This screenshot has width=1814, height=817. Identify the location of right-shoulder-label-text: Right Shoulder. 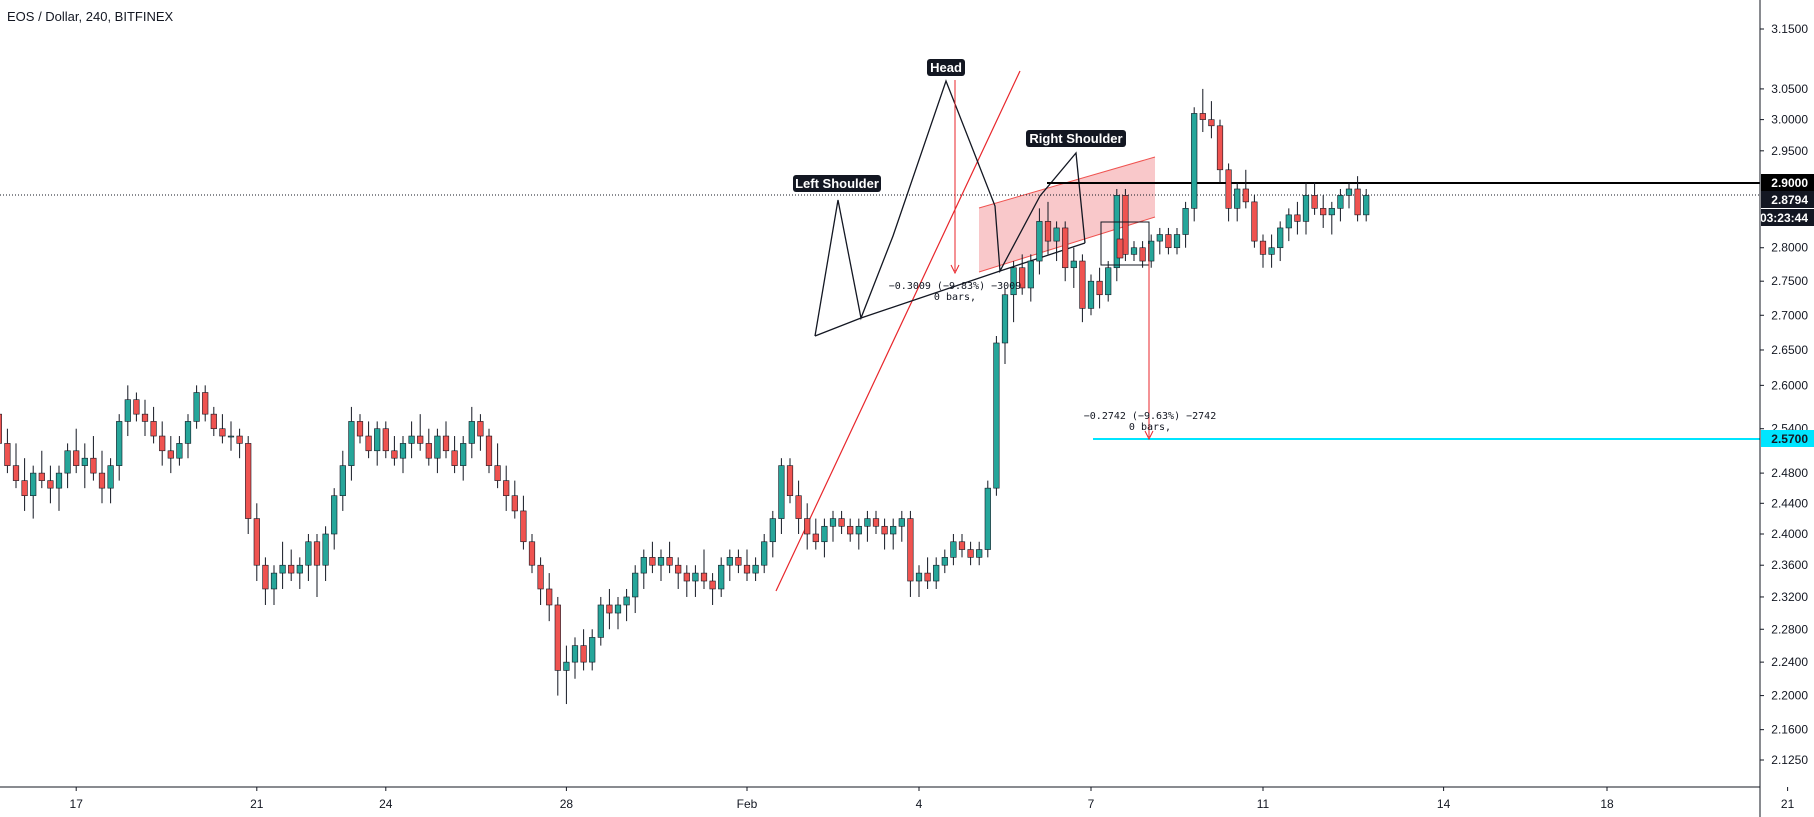
(1075, 138).